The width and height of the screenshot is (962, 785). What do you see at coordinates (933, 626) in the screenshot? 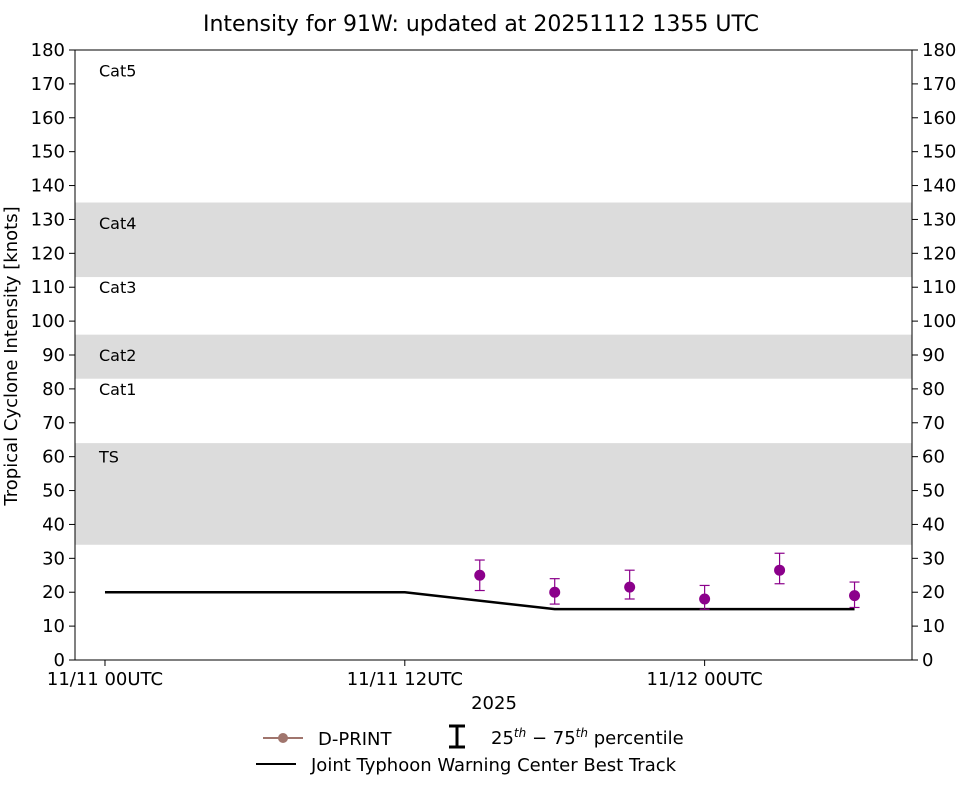
I see `y-tick-label-right: 10` at bounding box center [933, 626].